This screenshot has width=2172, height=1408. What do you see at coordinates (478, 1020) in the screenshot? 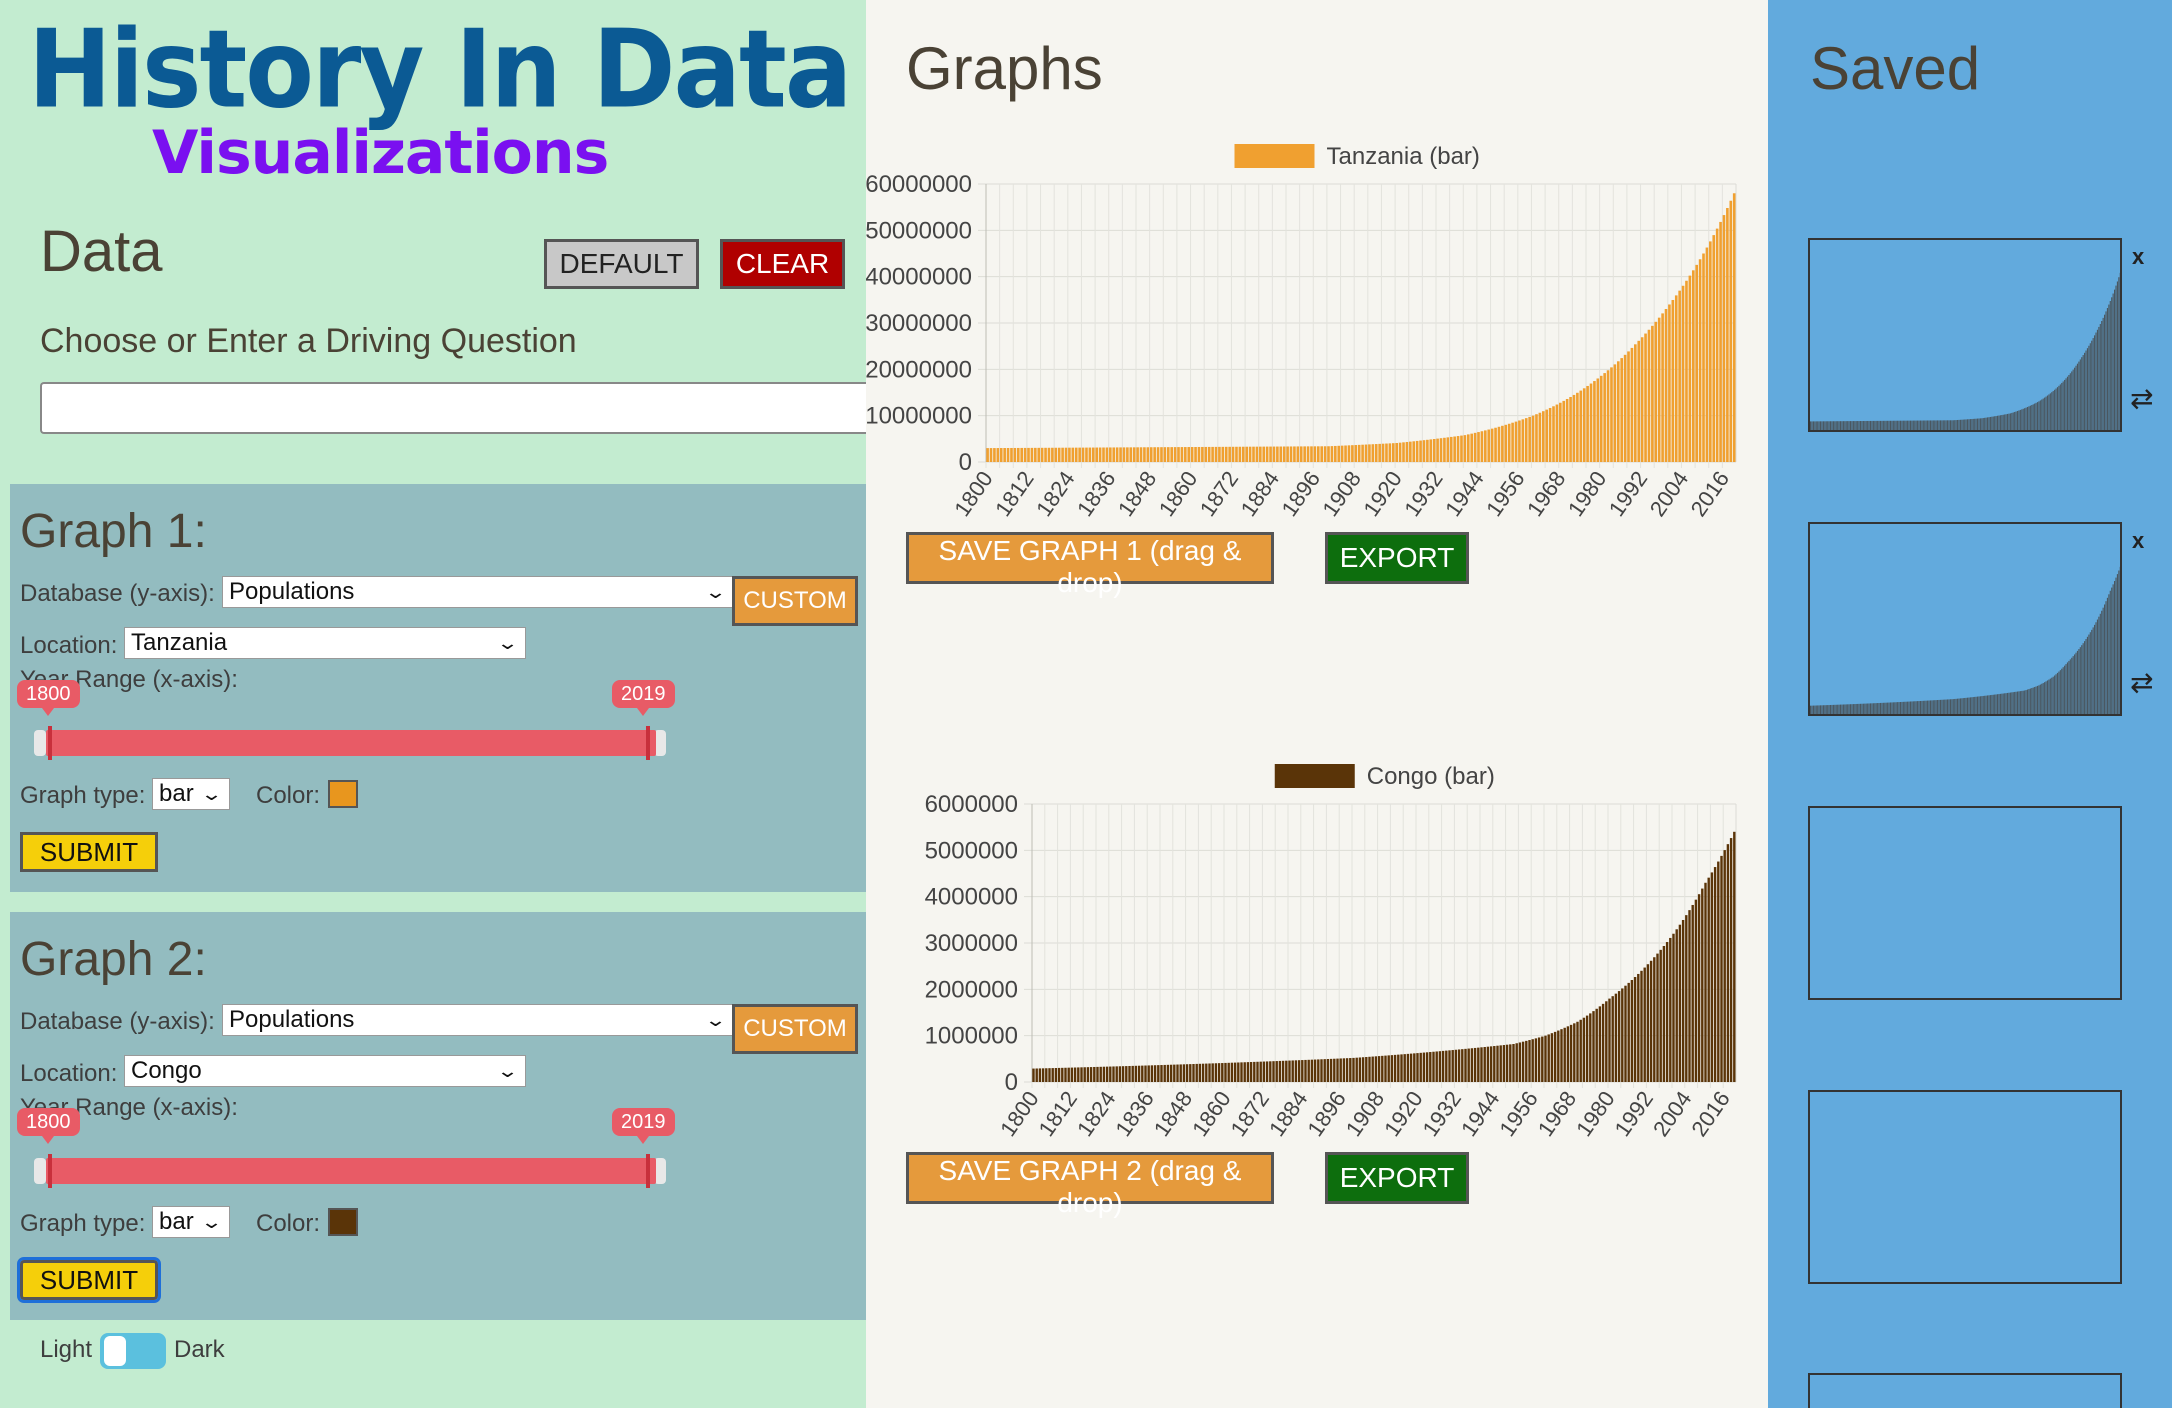
I see `graph2-database-select: Populations ⌄` at bounding box center [478, 1020].